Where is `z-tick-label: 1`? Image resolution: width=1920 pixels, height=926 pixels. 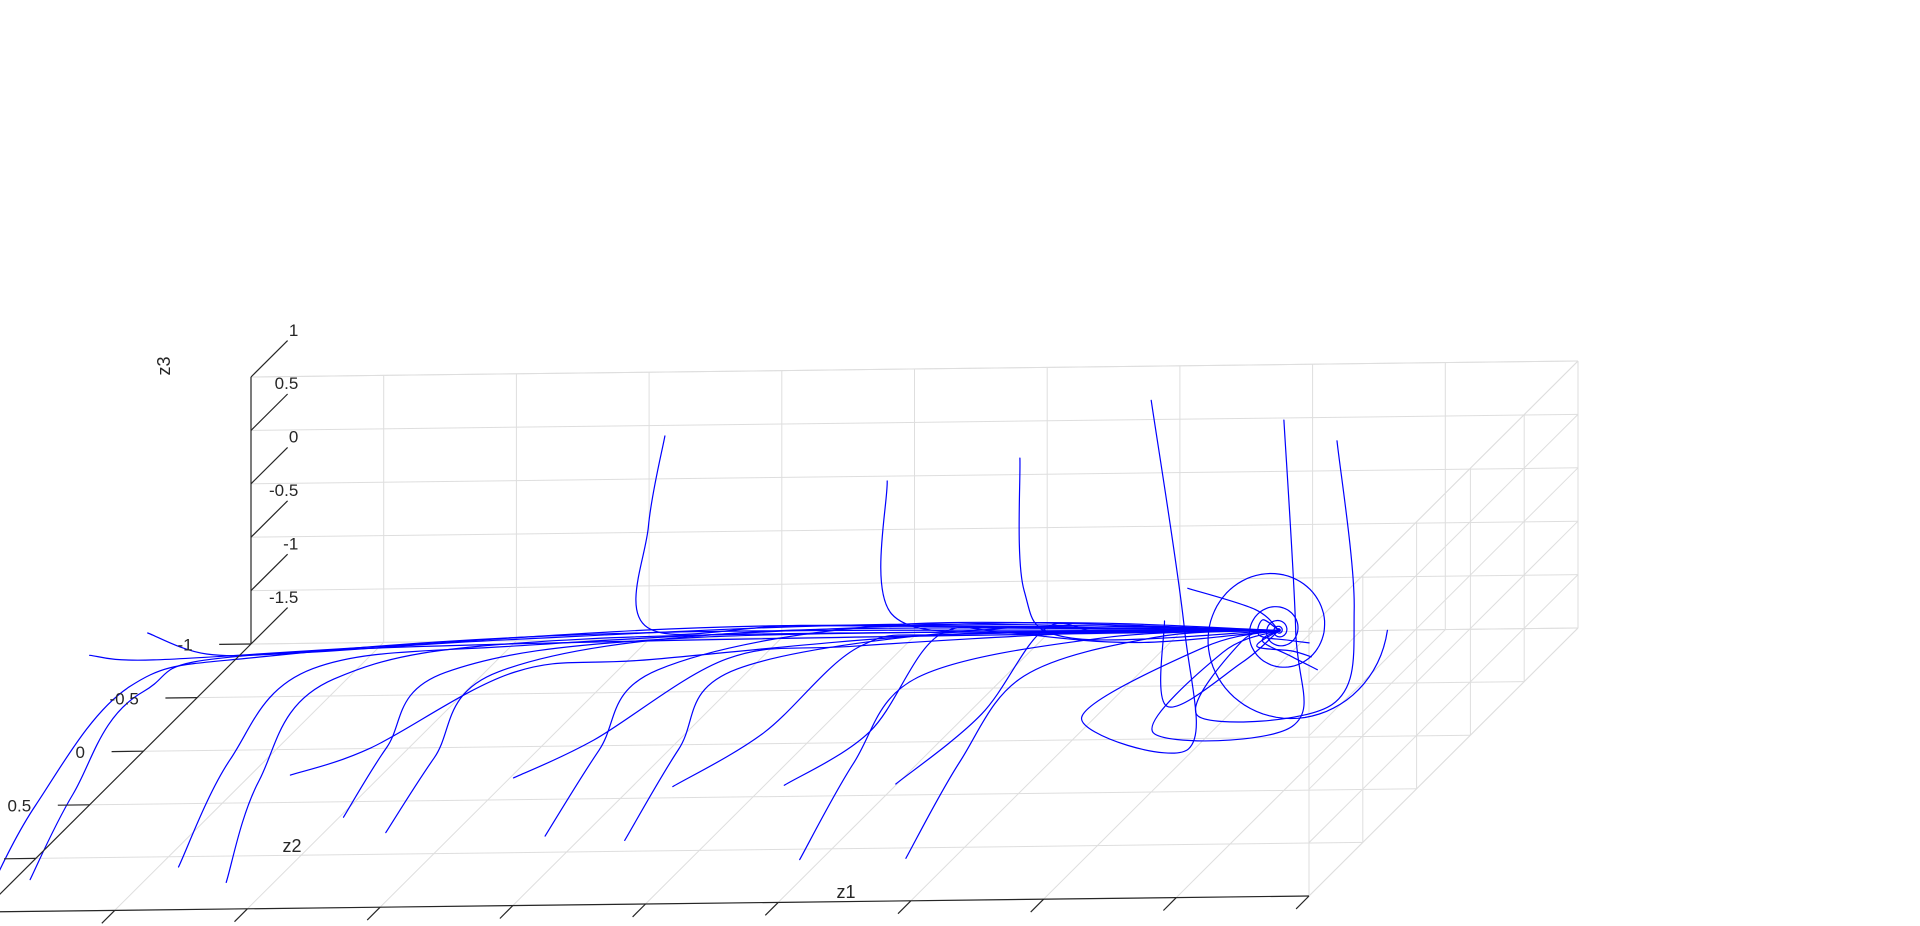
z-tick-label: 1 is located at coordinates (293, 330).